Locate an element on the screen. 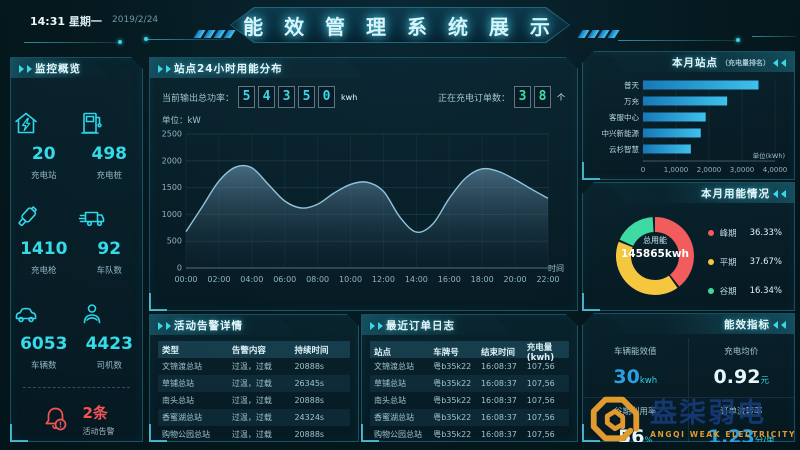 The image size is (800, 450). svg-text: 12:00 is located at coordinates (383, 279).